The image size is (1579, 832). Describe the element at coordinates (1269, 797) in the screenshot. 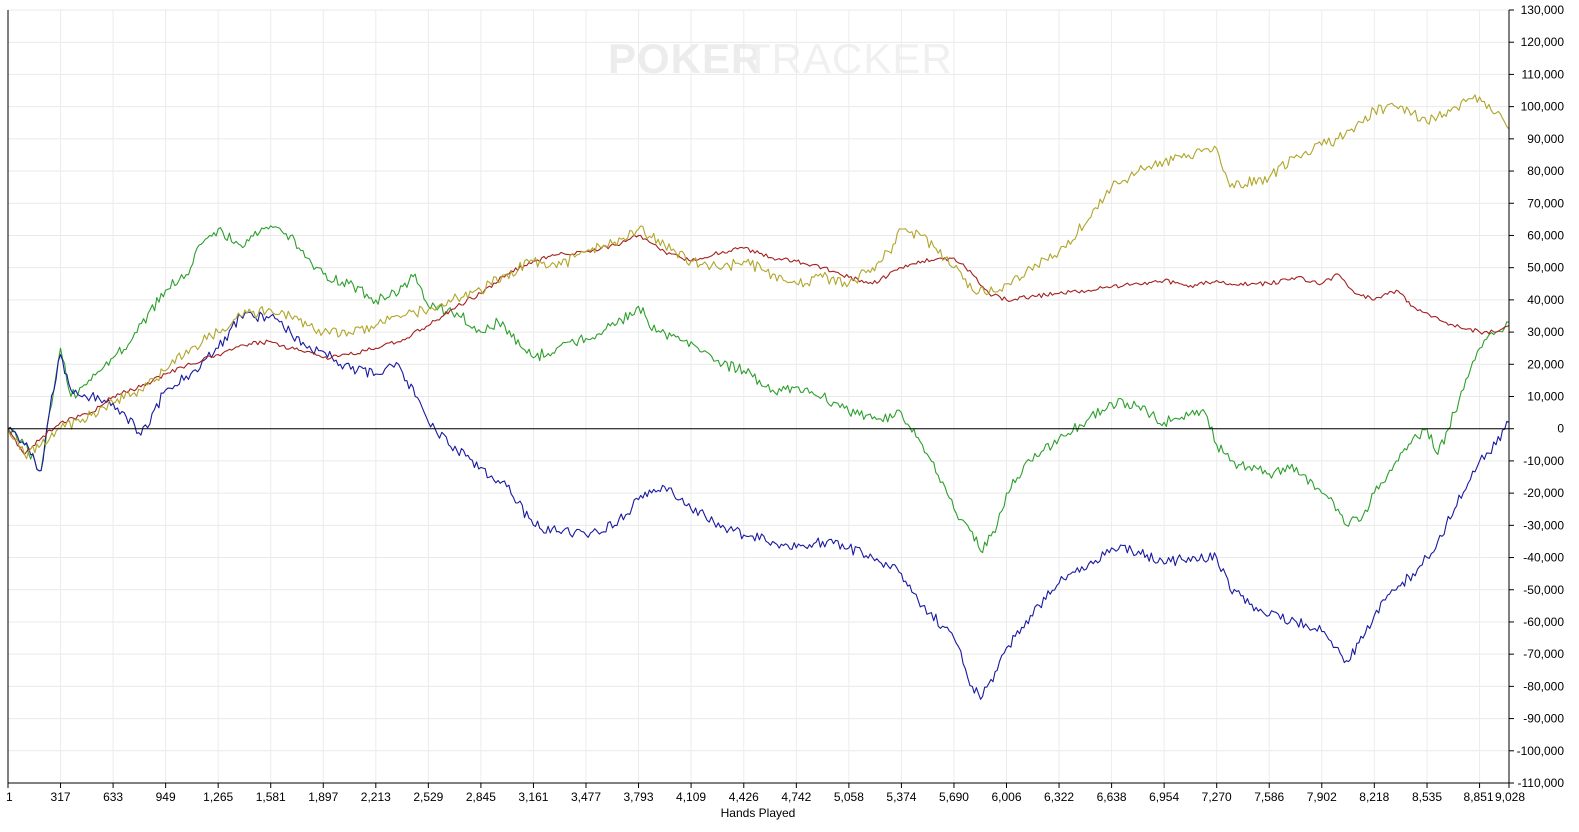

I see `x-tick-label: 7,586` at that location.